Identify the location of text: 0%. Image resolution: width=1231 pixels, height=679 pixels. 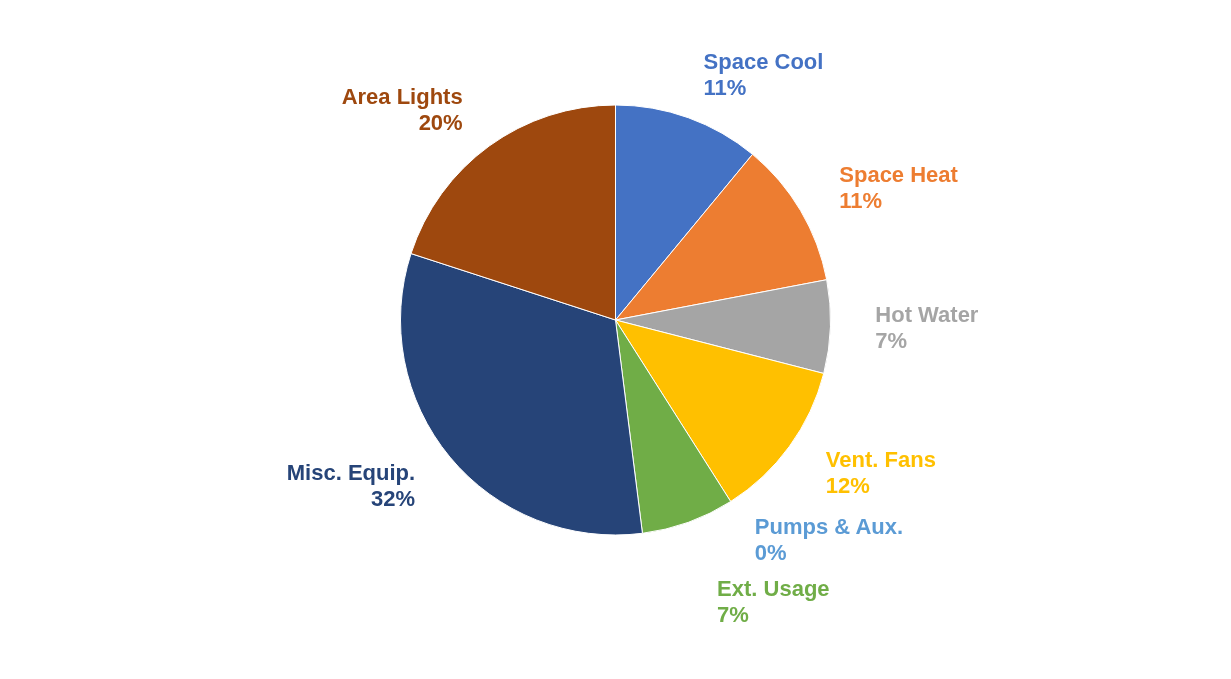
(770, 552).